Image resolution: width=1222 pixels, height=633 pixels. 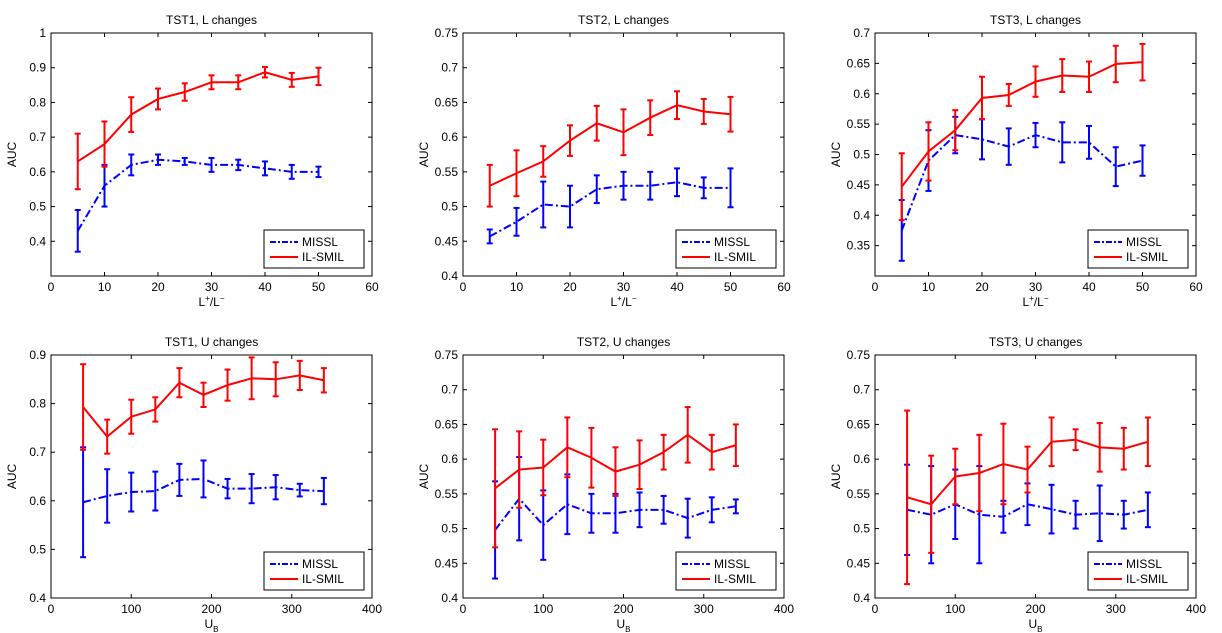 I want to click on y-tick-label: 0.8, so click(x=37, y=102).